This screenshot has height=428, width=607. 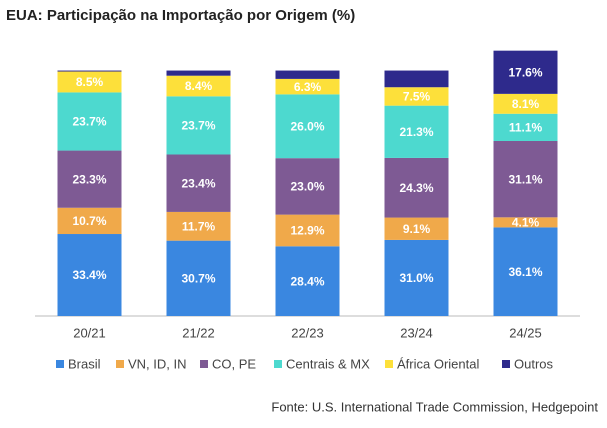 I want to click on x-tick-label: 20/21, so click(x=89, y=332).